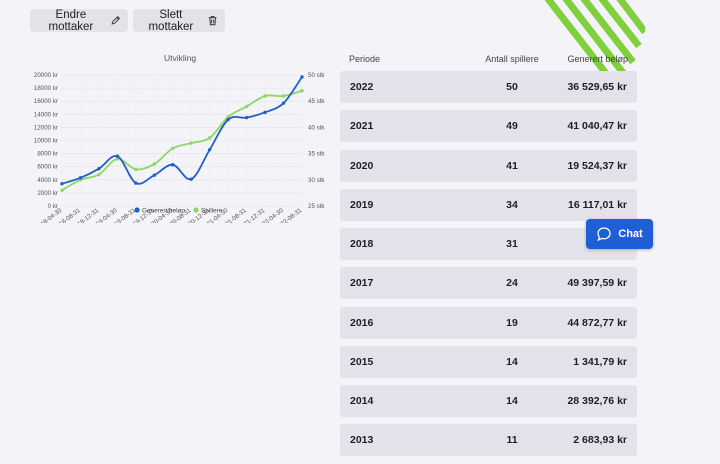 This screenshot has width=720, height=464. I want to click on legend-marker-amount, so click(137, 210).